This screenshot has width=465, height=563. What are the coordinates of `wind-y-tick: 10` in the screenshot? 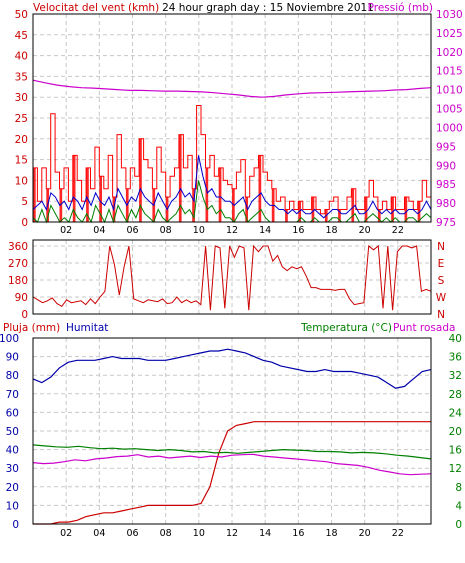 It's located at (21, 181).